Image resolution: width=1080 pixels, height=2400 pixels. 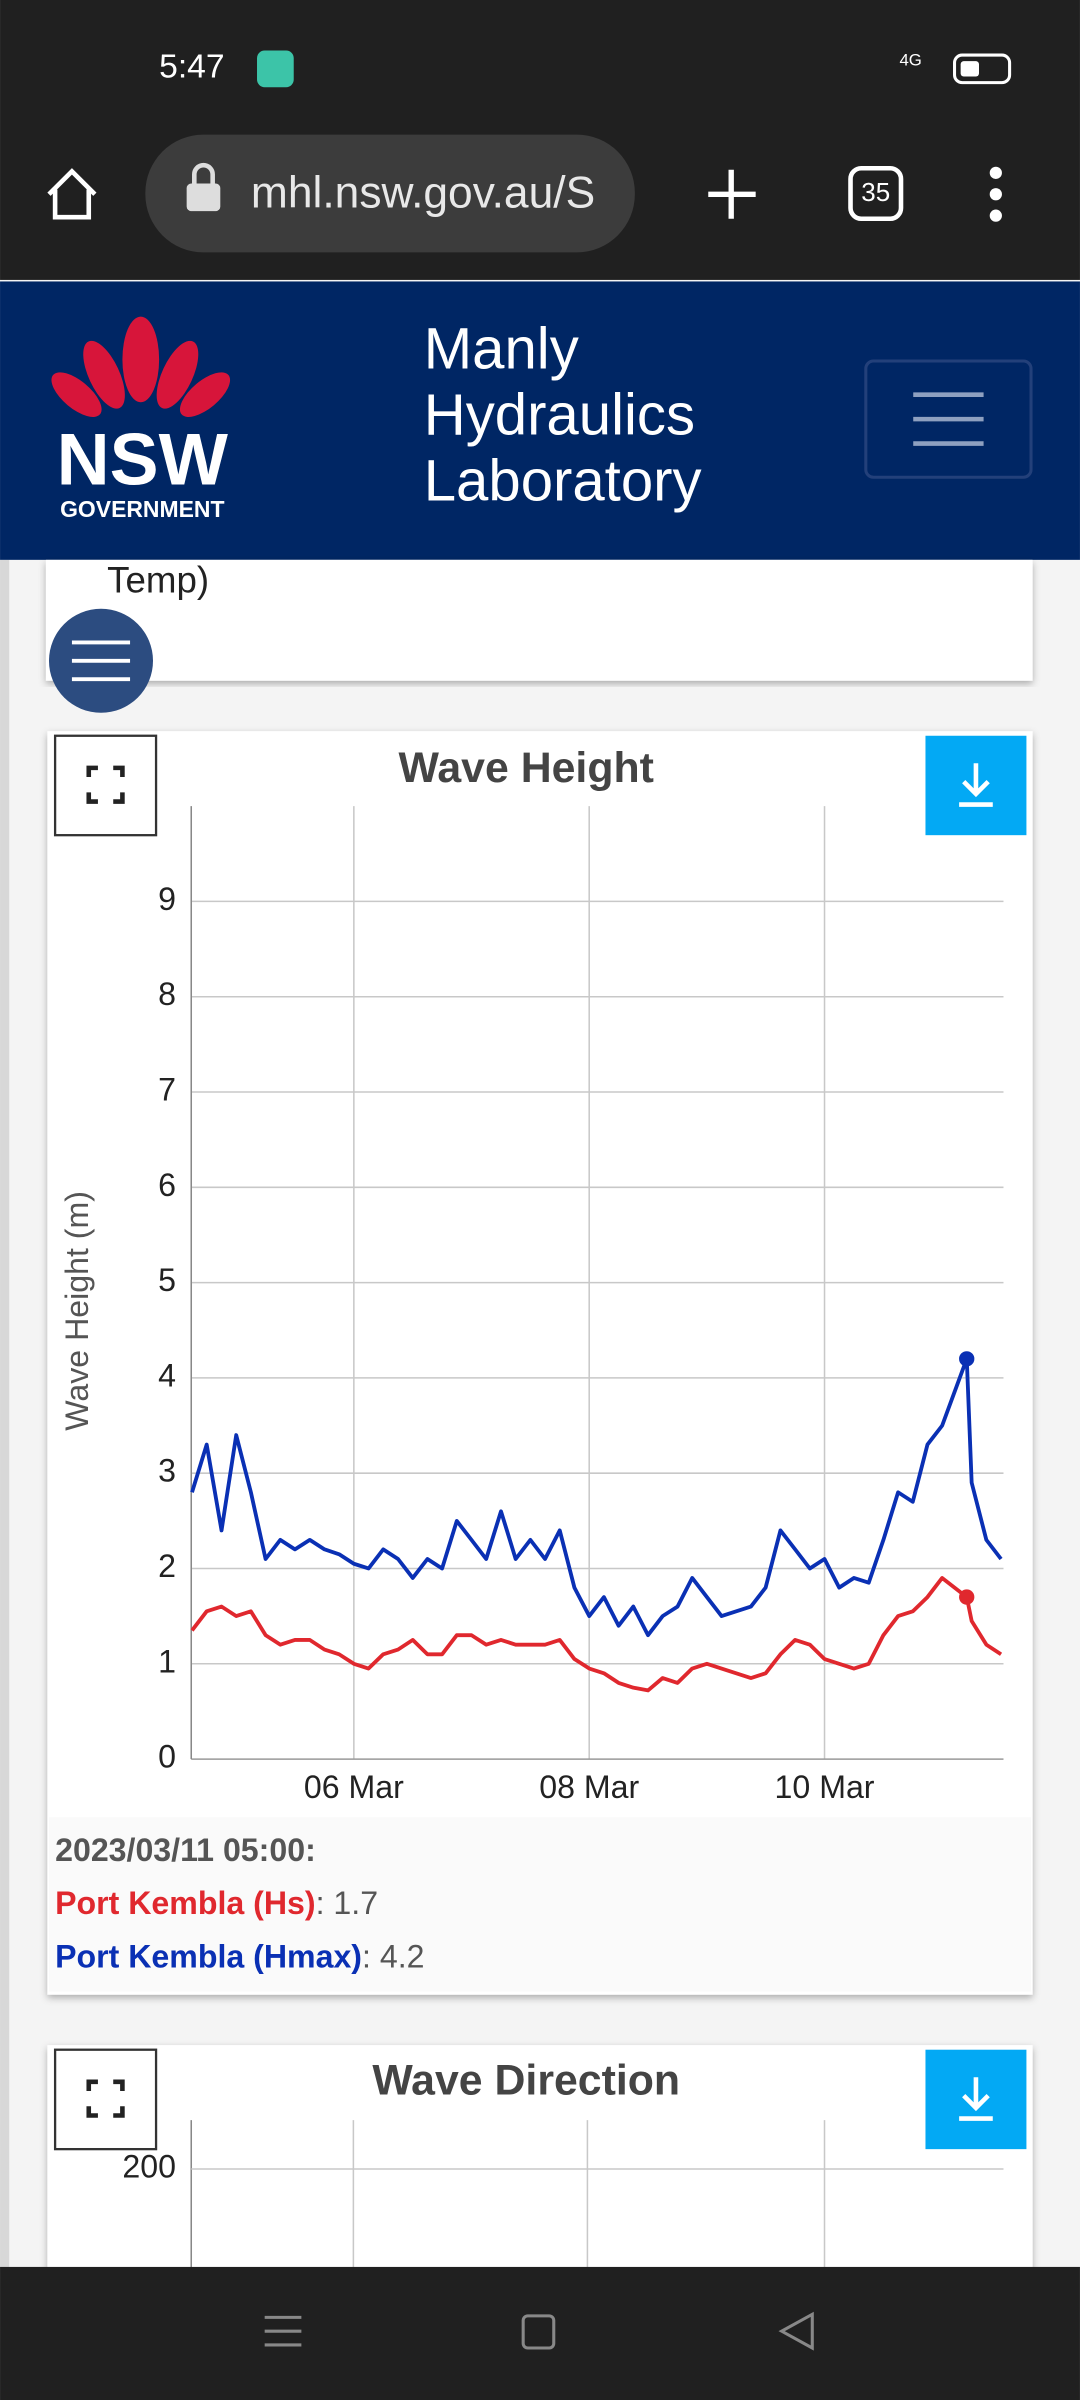 I want to click on chart-title: Wave Direction, so click(x=526, y=2081).